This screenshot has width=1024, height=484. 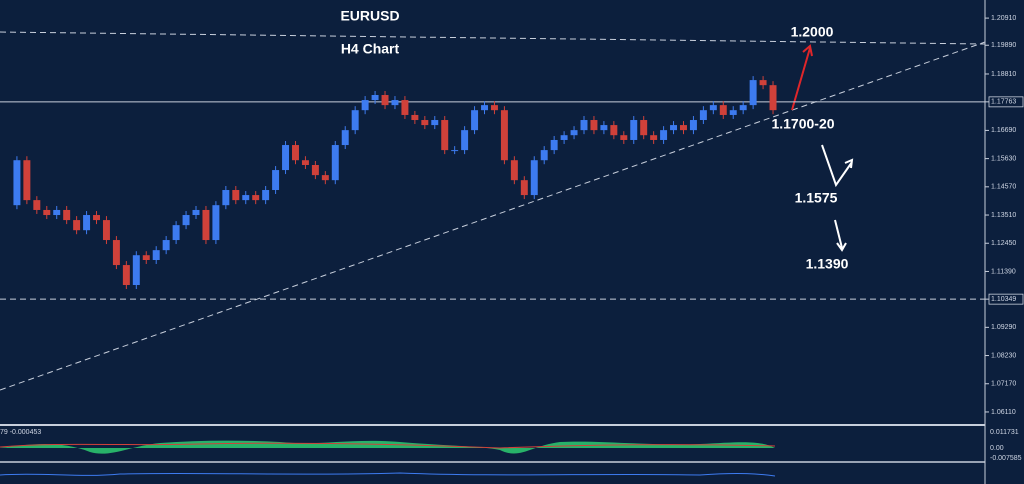 I want to click on arrows, so click(x=822, y=148).